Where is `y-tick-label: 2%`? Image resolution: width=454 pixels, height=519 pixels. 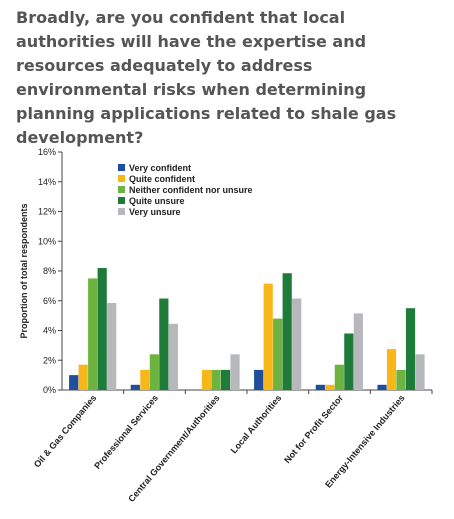 y-tick-label: 2% is located at coordinates (49, 360).